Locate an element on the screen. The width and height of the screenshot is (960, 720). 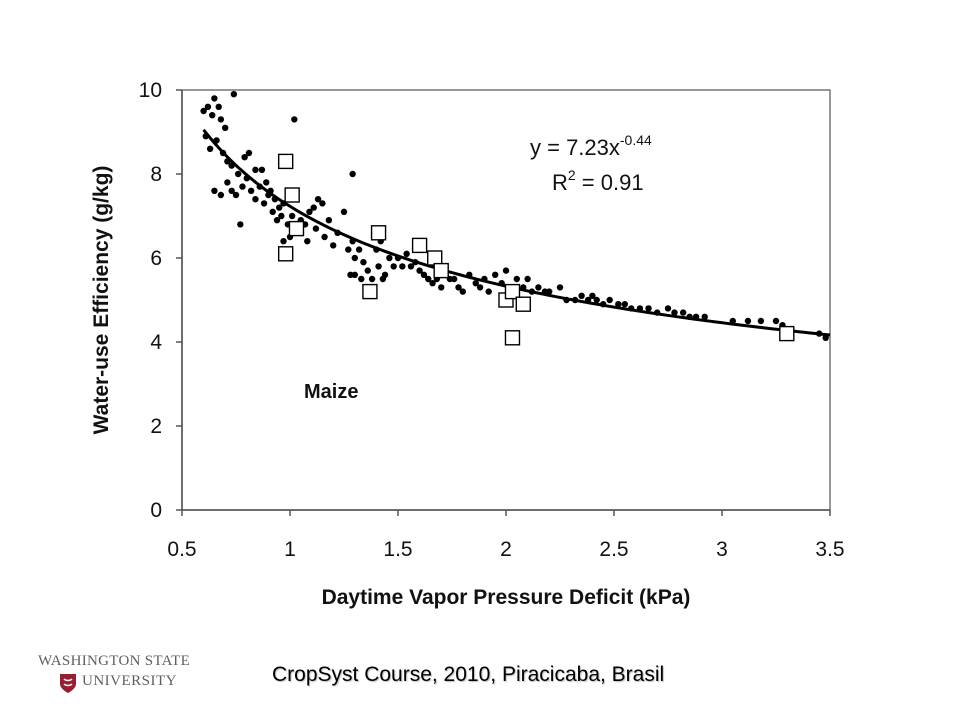
r2-prefix: R is located at coordinates (560, 182).